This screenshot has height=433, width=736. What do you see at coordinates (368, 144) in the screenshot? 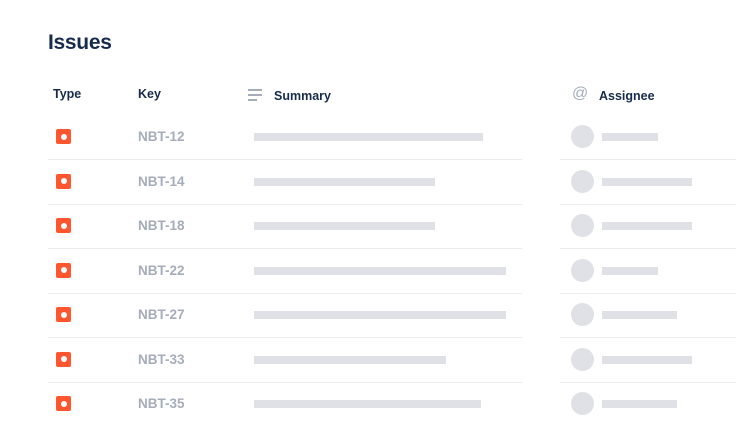
I see `table-row: NBT-12` at bounding box center [368, 144].